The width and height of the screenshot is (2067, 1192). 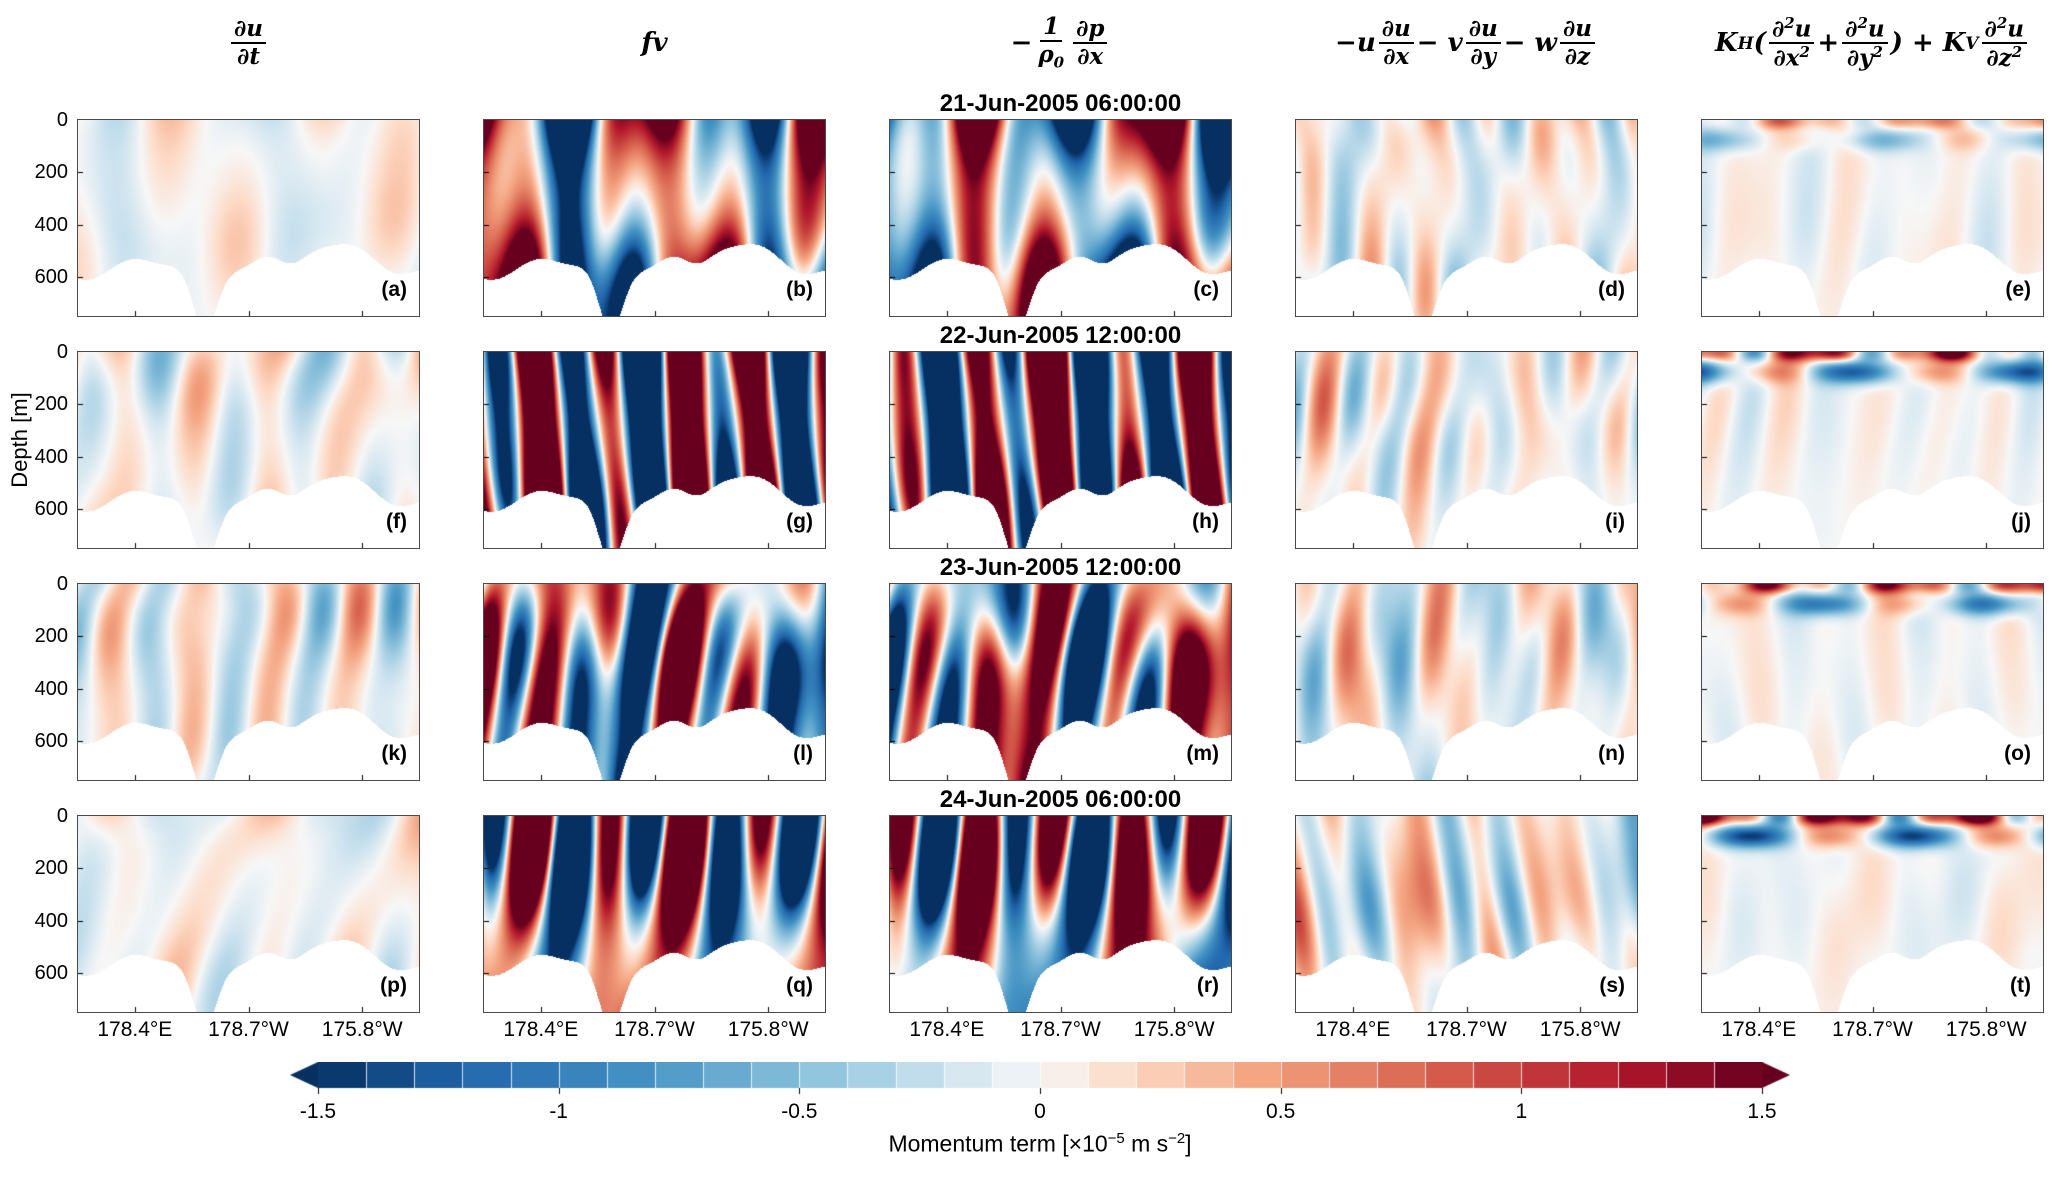 I want to click on panel-s: (s), so click(x=1466, y=914).